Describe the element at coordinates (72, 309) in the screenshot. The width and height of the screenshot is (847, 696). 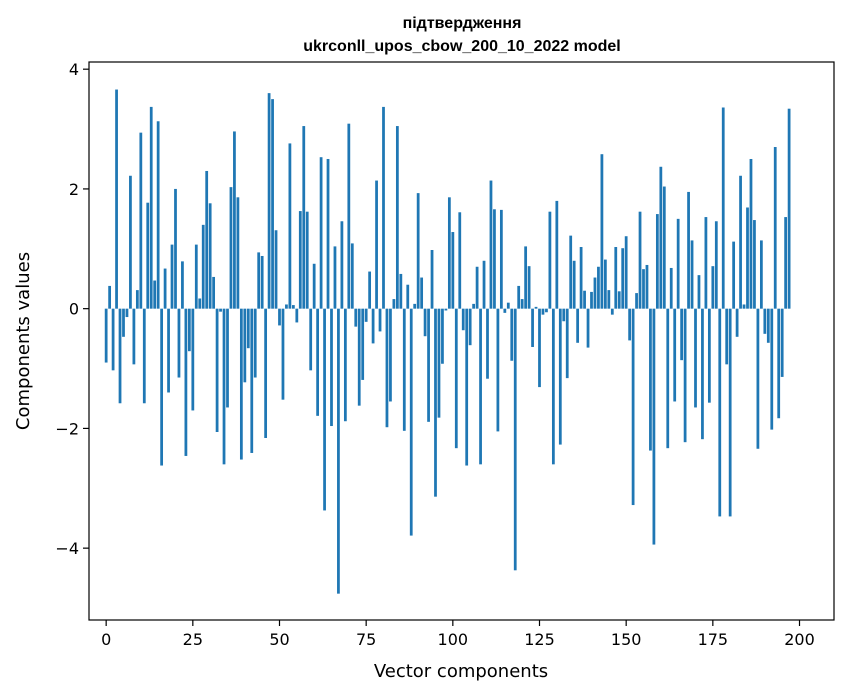
I see `y-axis-ticks: −4 −2 0 2 4` at that location.